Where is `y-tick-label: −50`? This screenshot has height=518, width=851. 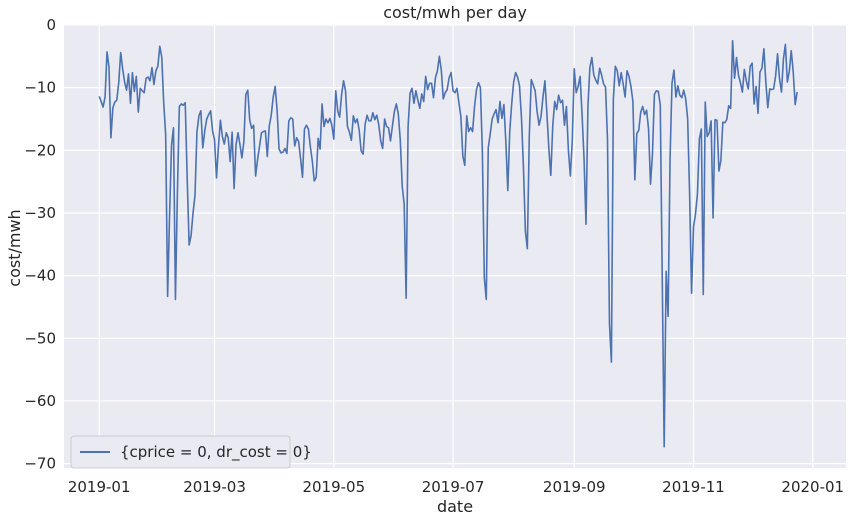 y-tick-label: −50 is located at coordinates (40, 338).